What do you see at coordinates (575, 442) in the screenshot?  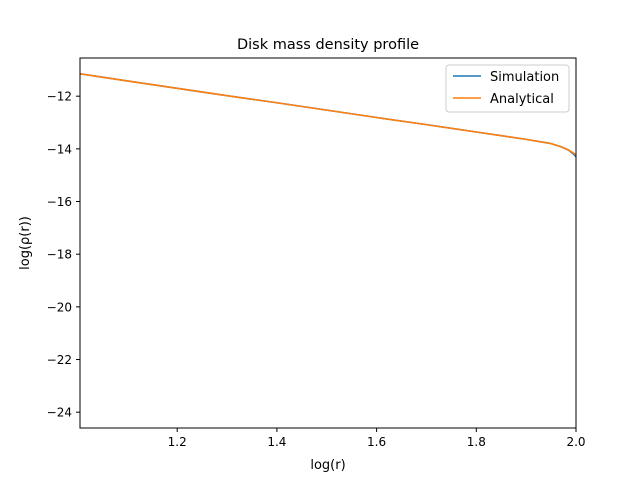 I see `x-tick-label: 2.0` at bounding box center [575, 442].